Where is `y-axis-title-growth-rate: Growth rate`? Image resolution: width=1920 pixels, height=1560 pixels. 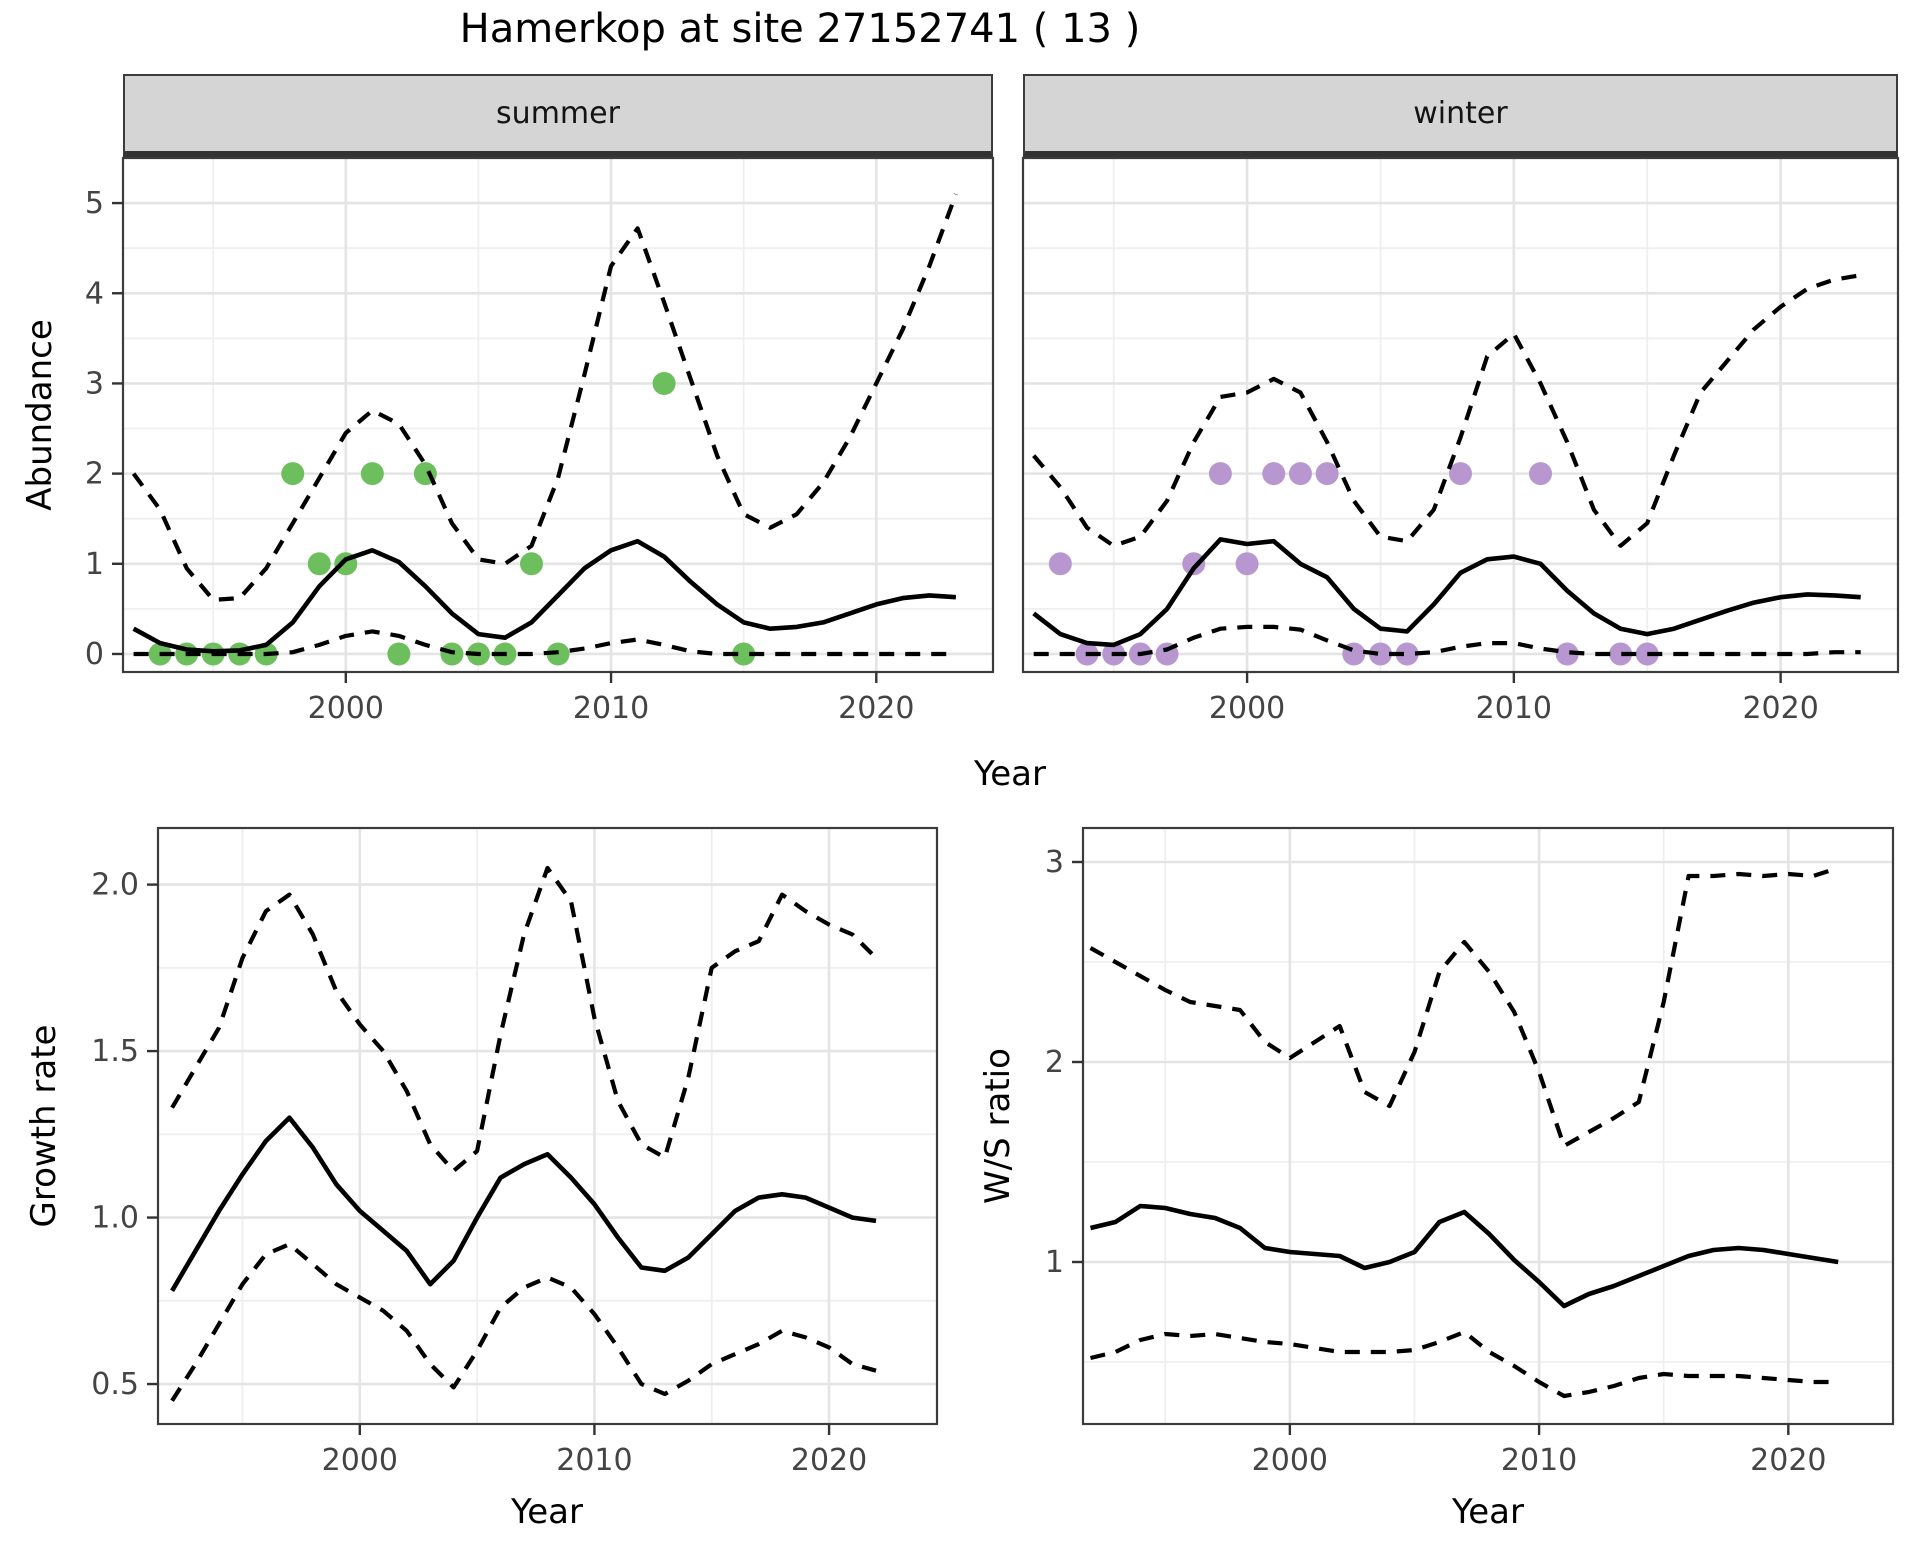
y-axis-title-growth-rate: Growth rate is located at coordinates (44, 1126).